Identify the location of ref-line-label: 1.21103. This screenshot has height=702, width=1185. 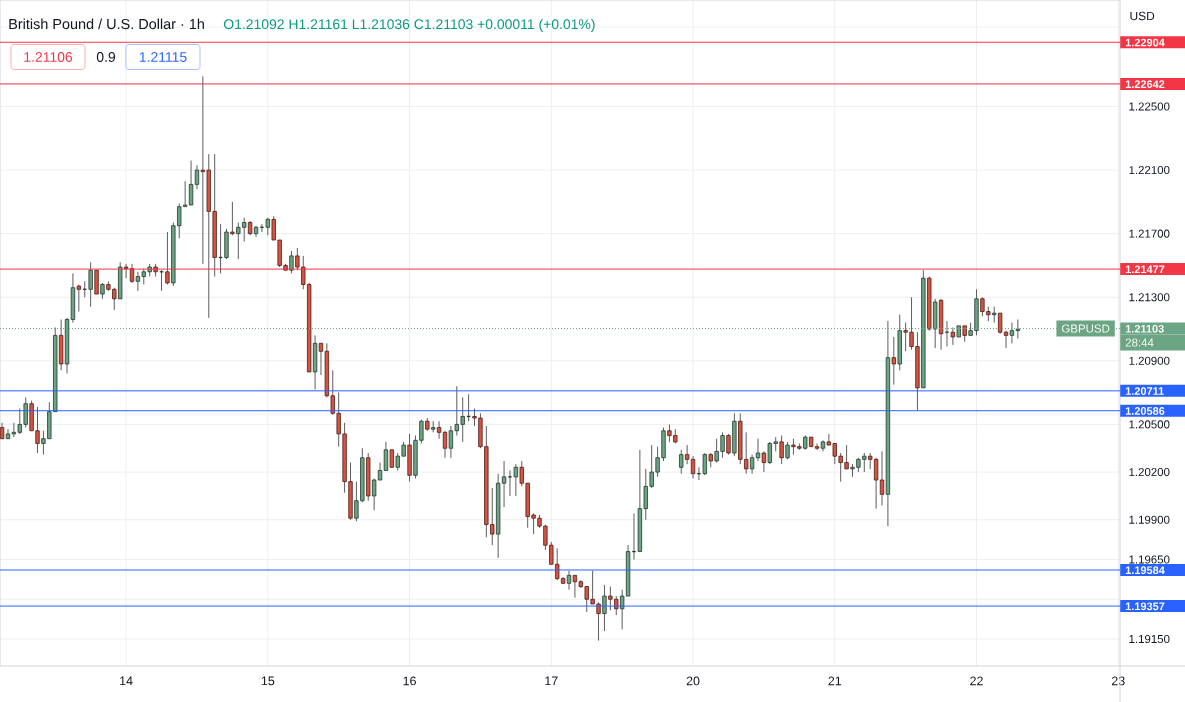
(1144, 328).